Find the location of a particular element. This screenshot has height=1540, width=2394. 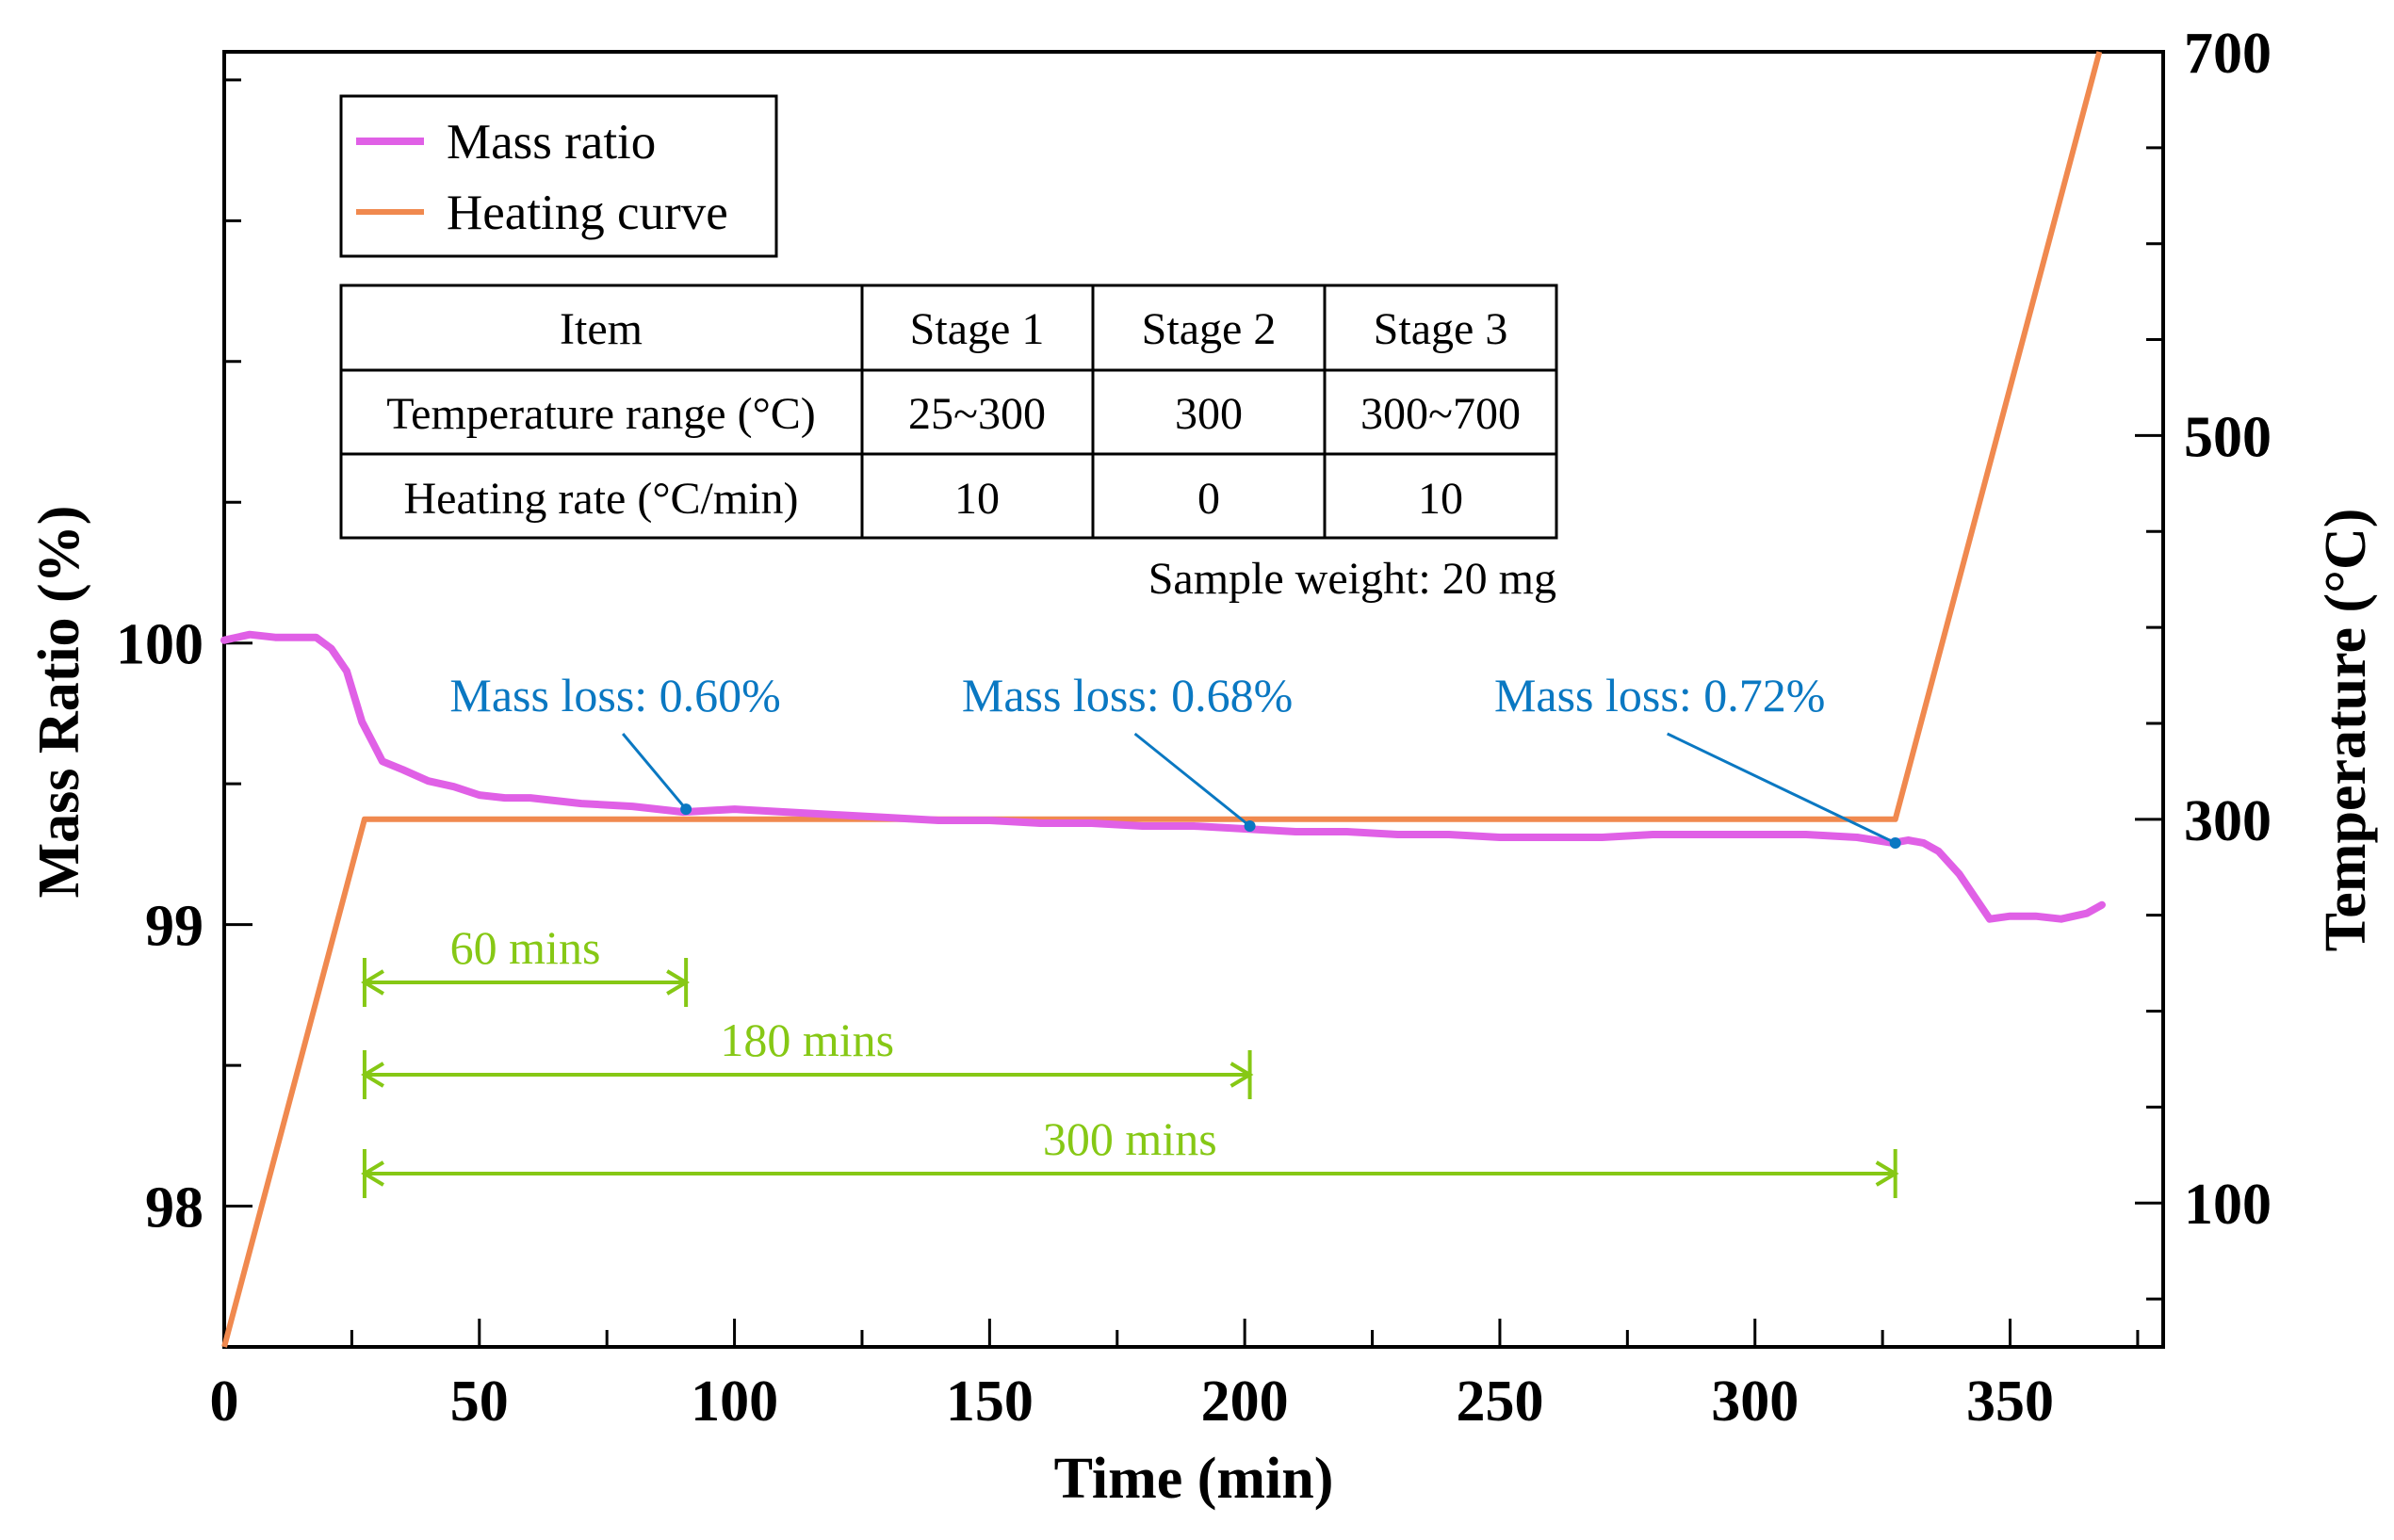

mass-ratio-line is located at coordinates (1163, 776).